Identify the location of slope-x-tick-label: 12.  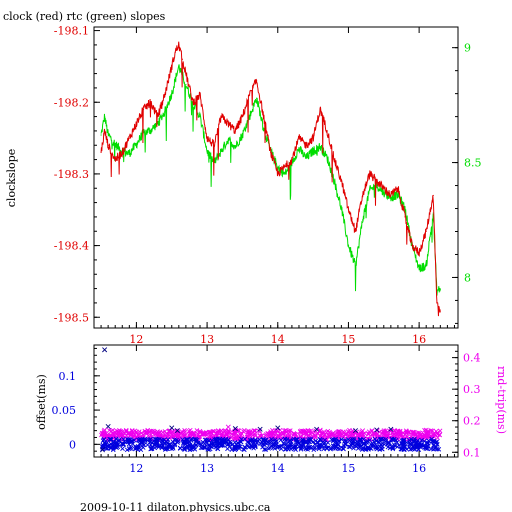
(136, 339).